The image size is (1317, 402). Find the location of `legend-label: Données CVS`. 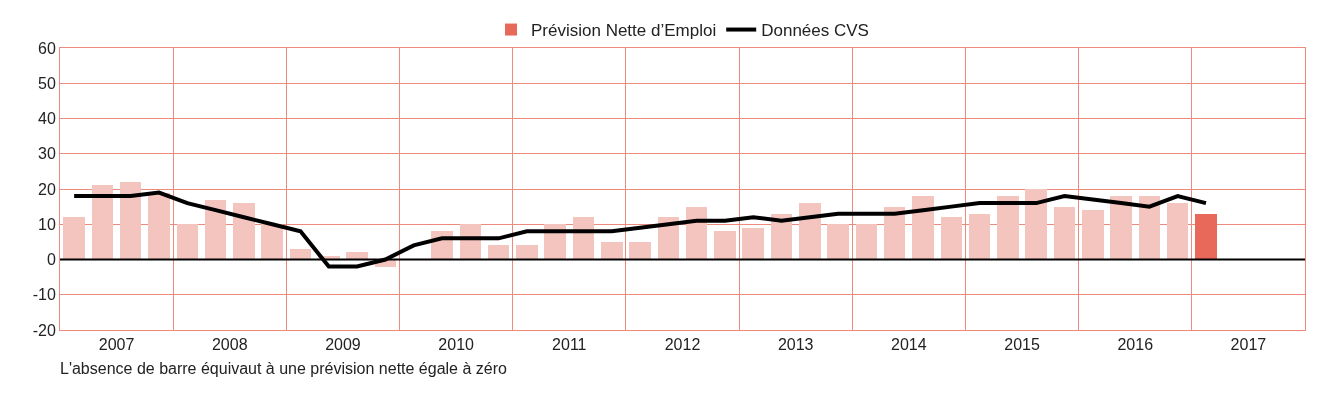

legend-label: Données CVS is located at coordinates (815, 31).